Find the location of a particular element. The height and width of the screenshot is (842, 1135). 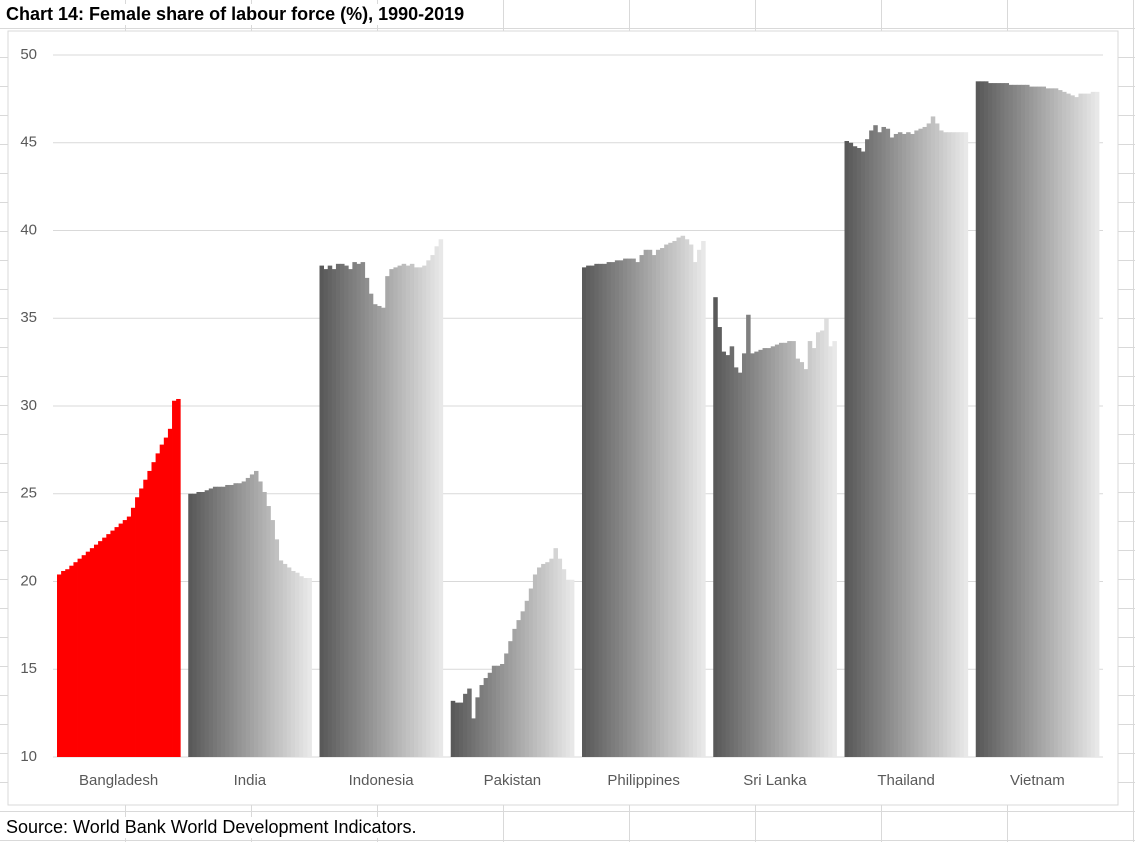

x-tick-label: Pakistan is located at coordinates (513, 780).